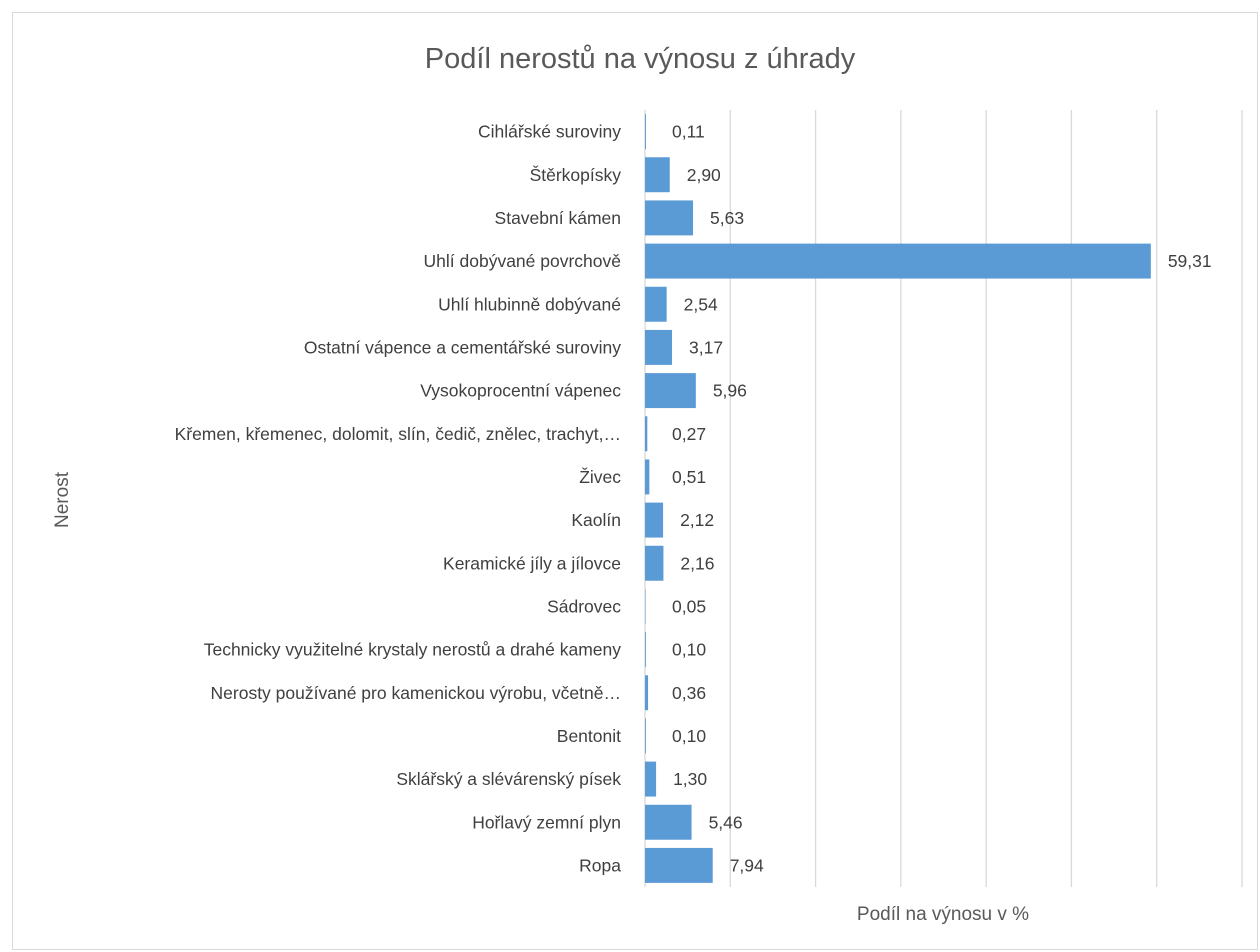 This screenshot has height=952, width=1260. I want to click on category-label: Cihlářské suroviny, so click(549, 132).